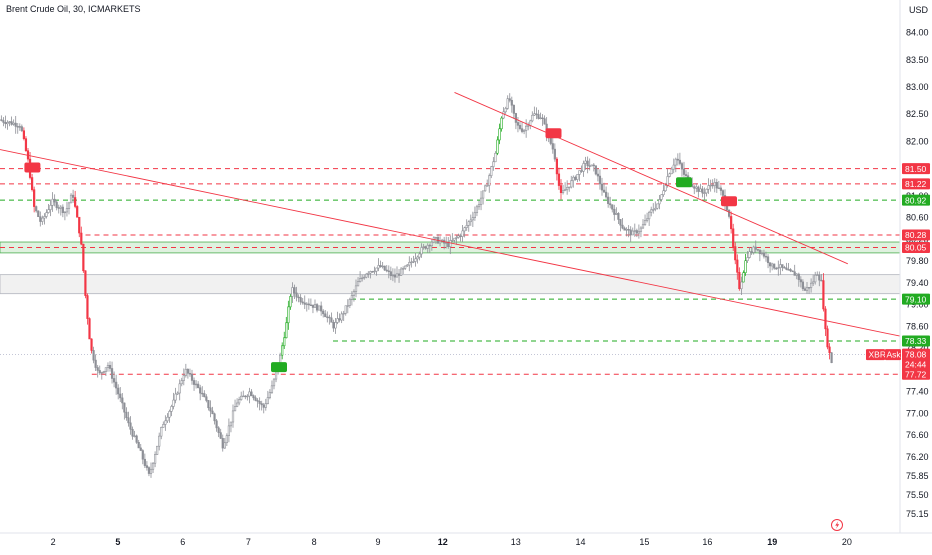 This screenshot has height=555, width=932. Describe the element at coordinates (837, 525) in the screenshot. I see `lightning-icon` at that location.